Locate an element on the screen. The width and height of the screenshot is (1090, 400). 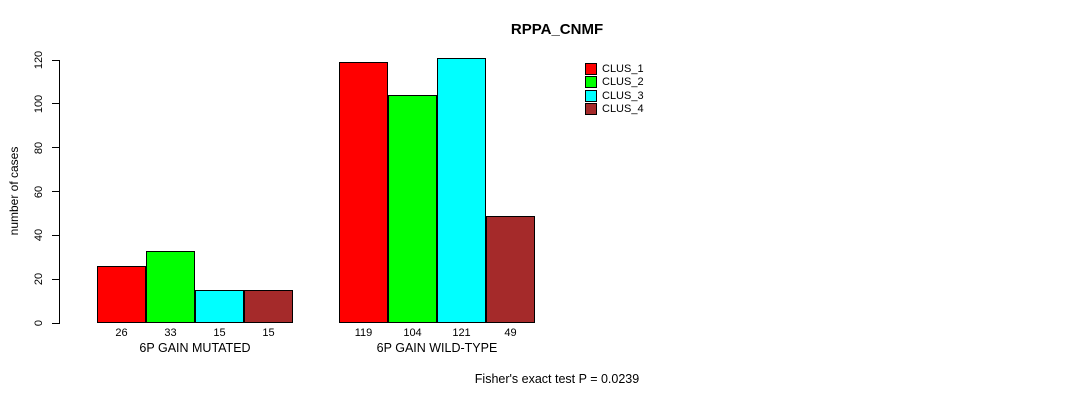
legend: CLUS_1 CLUS_2 CLUS_3 CLUS_4 is located at coordinates (614, 89).